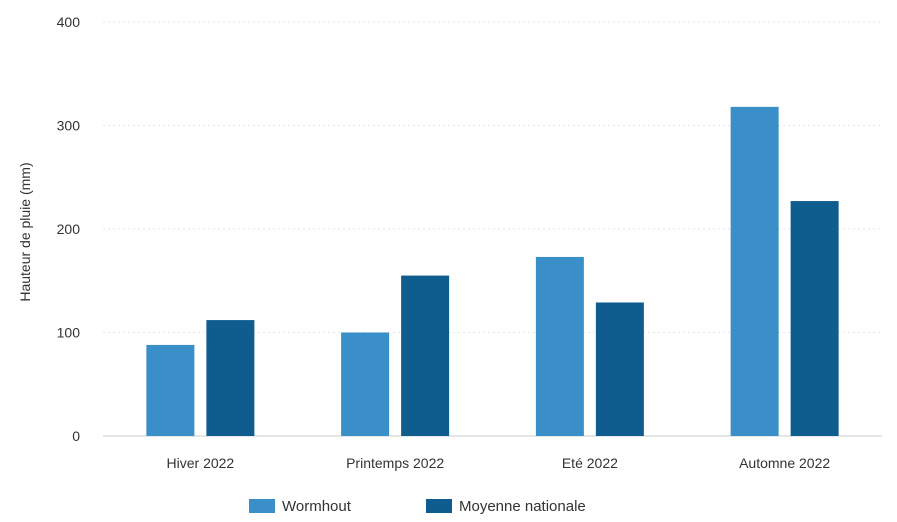 This screenshot has height=522, width=897. Describe the element at coordinates (522, 506) in the screenshot. I see `legend-label: Moyenne nationale` at that location.